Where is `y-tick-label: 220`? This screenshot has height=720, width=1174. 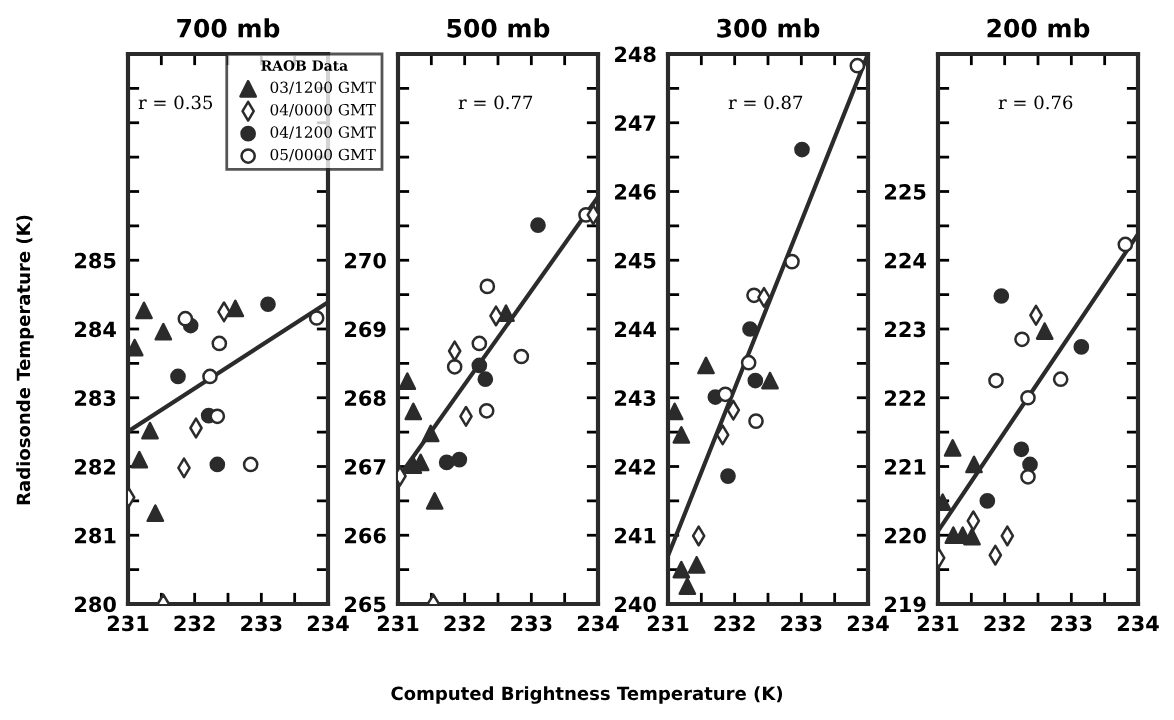 y-tick-label: 220 is located at coordinates (905, 535).